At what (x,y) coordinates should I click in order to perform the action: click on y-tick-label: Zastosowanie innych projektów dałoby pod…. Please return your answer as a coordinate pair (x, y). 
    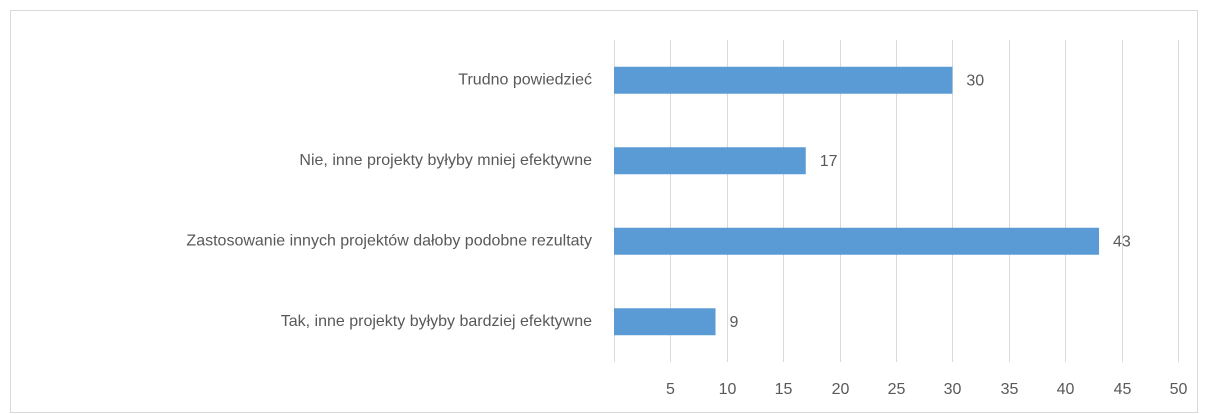
    Looking at the image, I should click on (389, 240).